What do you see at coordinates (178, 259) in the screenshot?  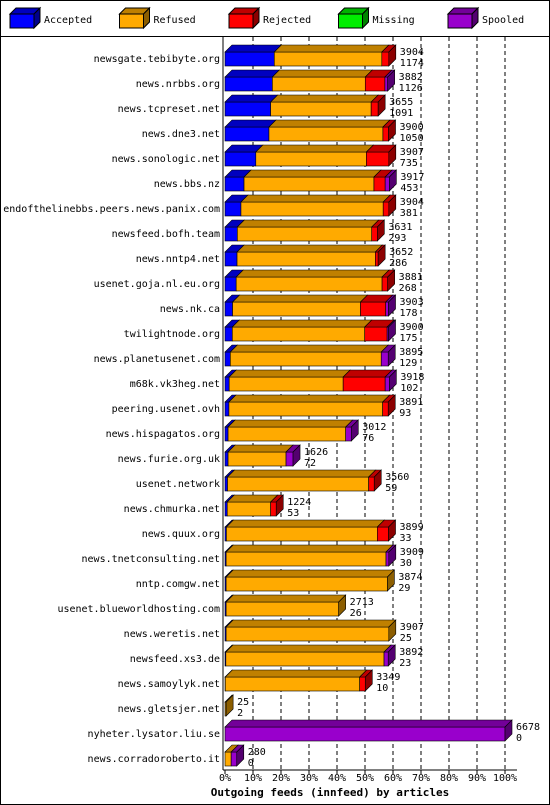 I see `y-tick-label: news.nntp4.net` at bounding box center [178, 259].